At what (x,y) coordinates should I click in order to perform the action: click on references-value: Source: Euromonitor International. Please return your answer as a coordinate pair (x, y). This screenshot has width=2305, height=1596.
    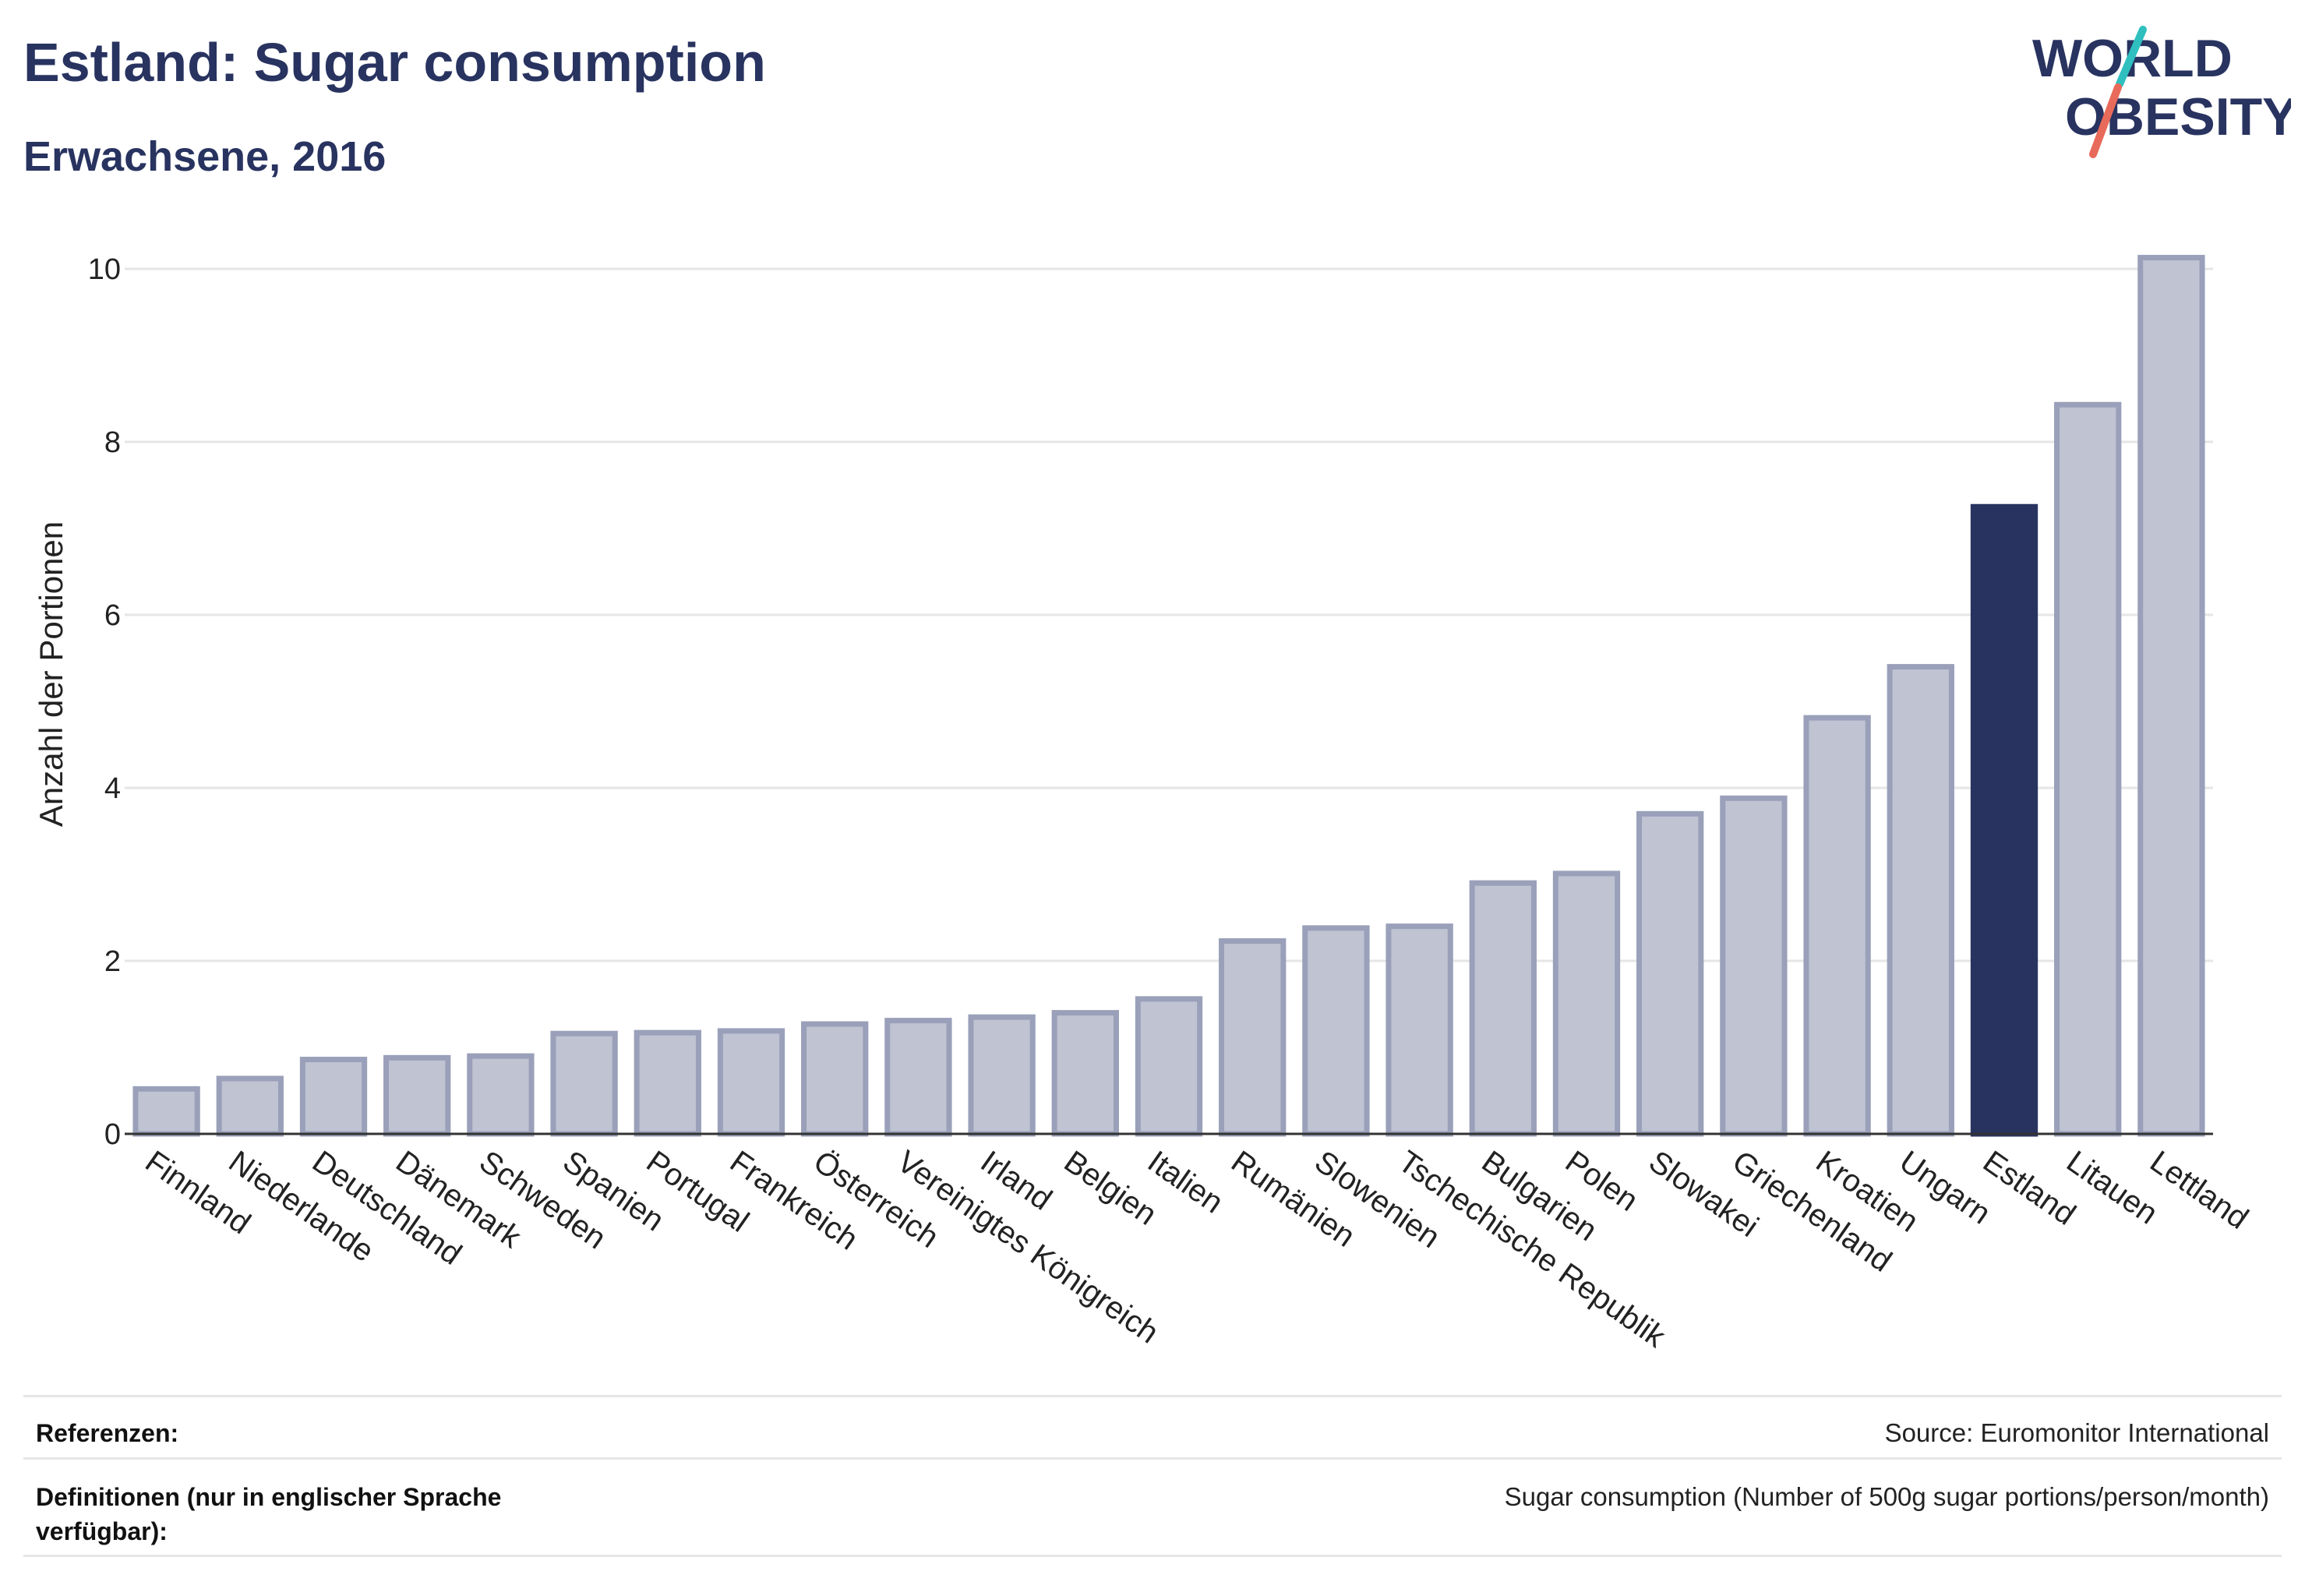
    Looking at the image, I should click on (2076, 1432).